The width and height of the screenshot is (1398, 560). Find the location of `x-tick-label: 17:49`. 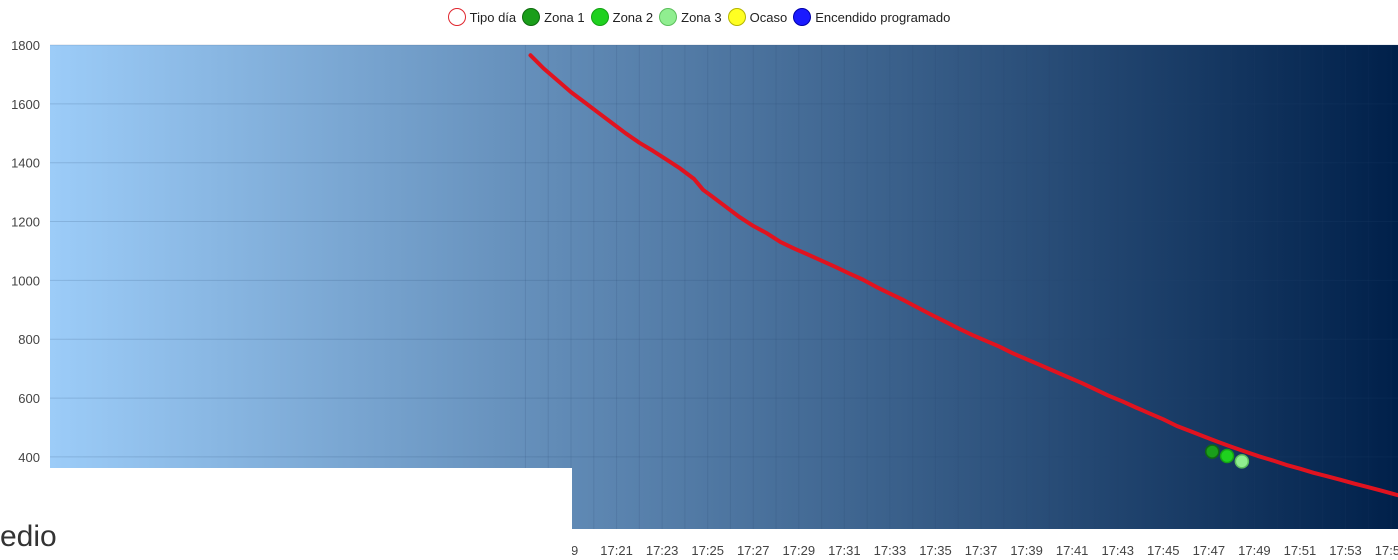

x-tick-label: 17:49 is located at coordinates (1254, 550).